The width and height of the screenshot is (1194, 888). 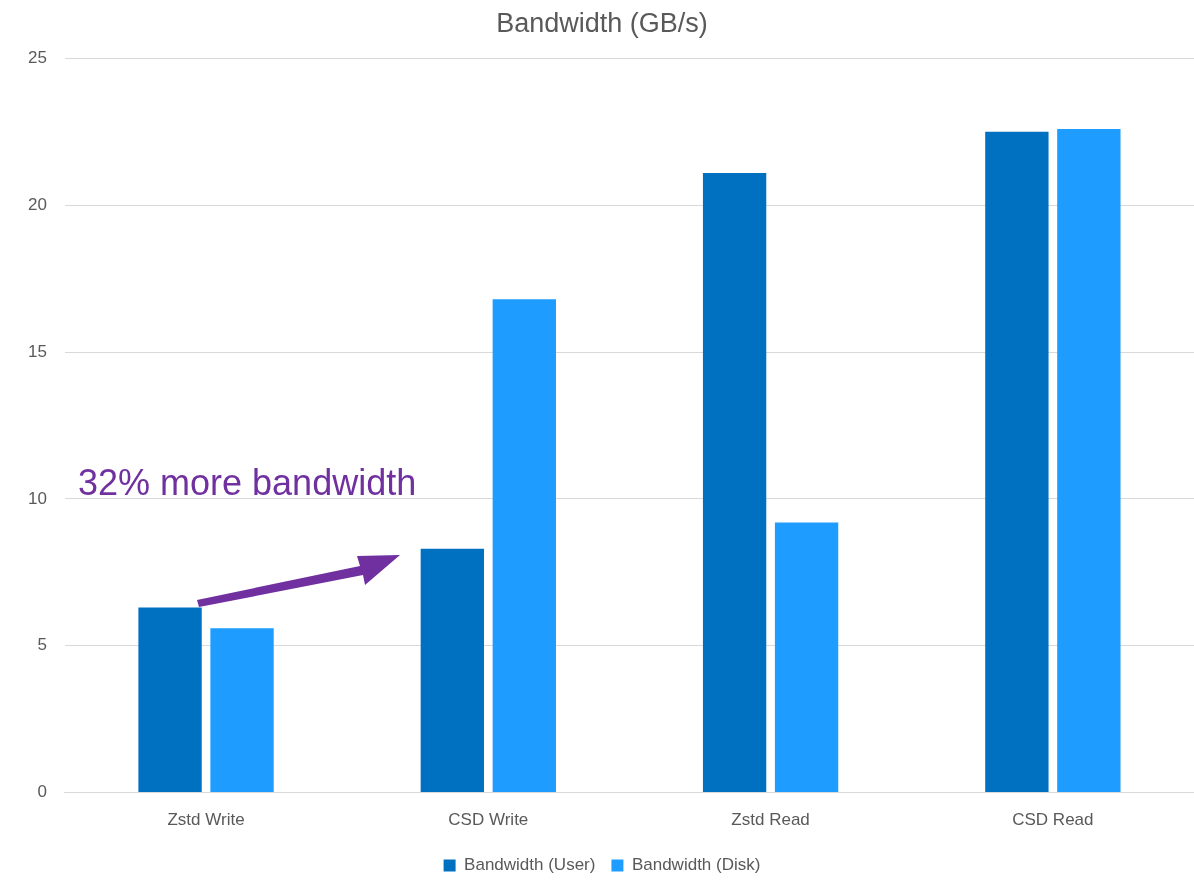 What do you see at coordinates (42, 792) in the screenshot?
I see `y-tick-label: 0` at bounding box center [42, 792].